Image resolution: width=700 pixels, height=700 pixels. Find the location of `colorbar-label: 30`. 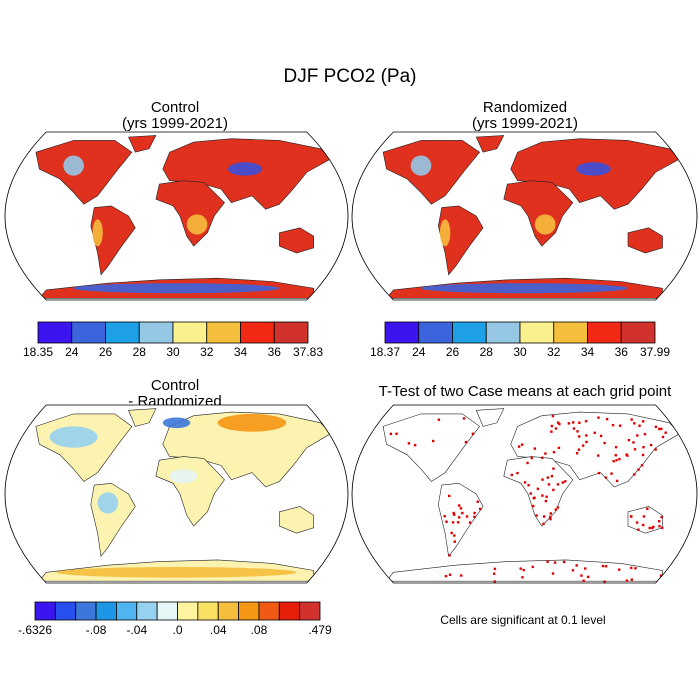

colorbar-label: 30 is located at coordinates (173, 352).